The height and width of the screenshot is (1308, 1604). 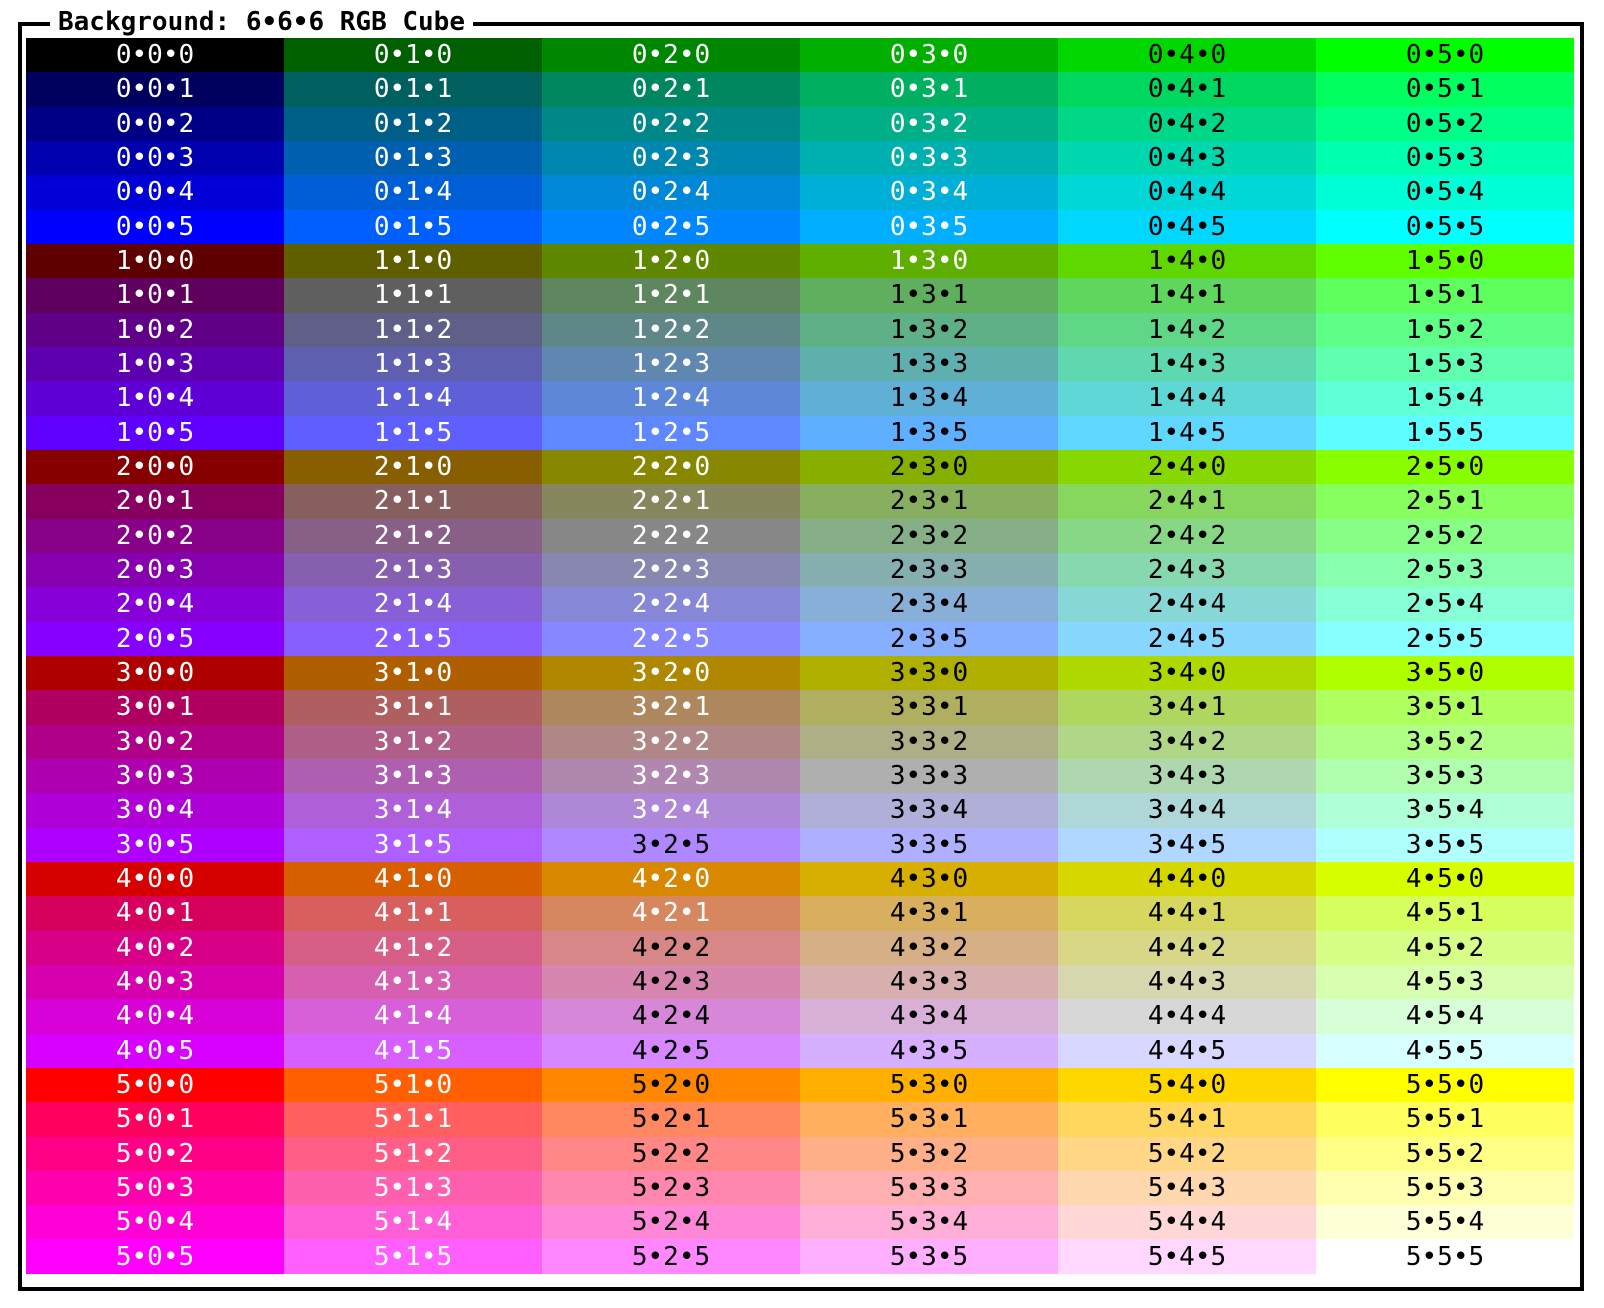 What do you see at coordinates (929, 879) in the screenshot?
I see `color-cell-4-3-0: 4•3•0` at bounding box center [929, 879].